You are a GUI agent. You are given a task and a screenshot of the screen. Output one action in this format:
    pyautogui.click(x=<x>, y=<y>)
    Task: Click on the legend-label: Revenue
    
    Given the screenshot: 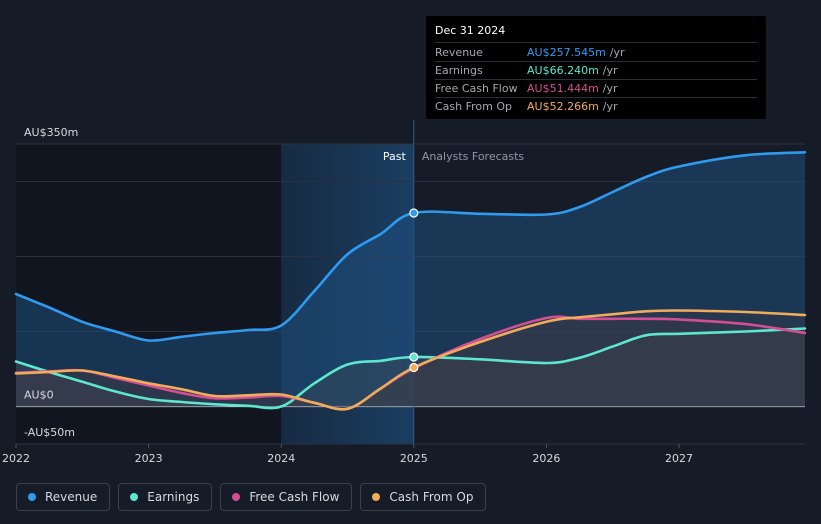 What is the action you would take?
    pyautogui.click(x=71, y=497)
    